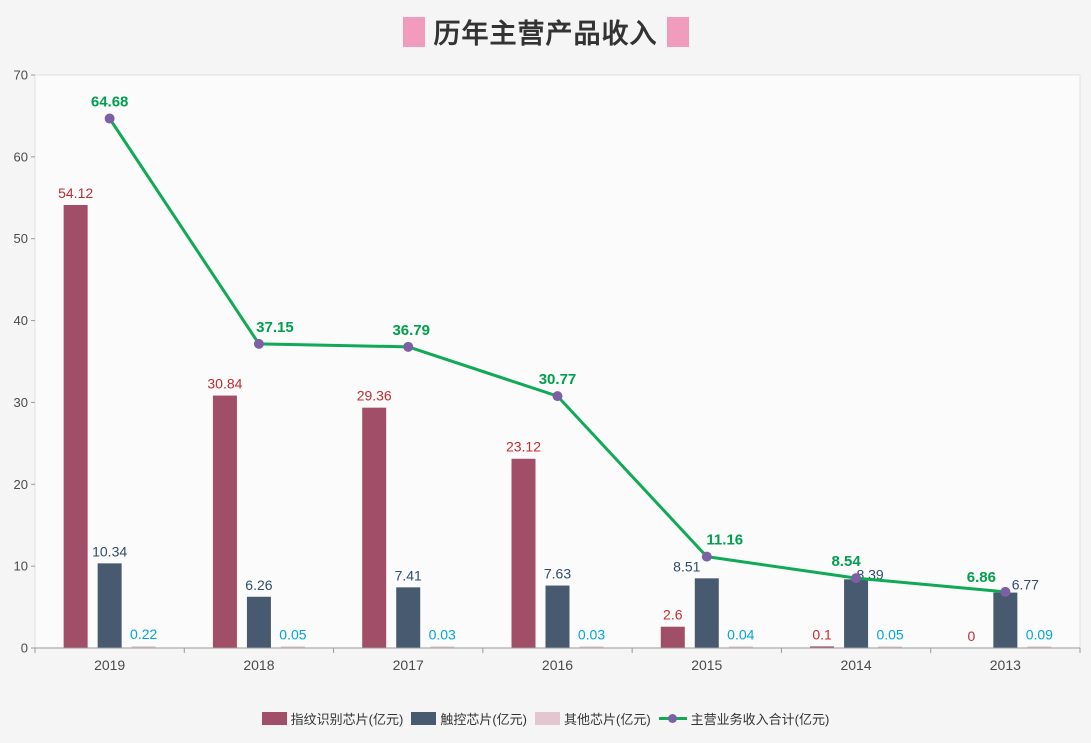  I want to click on bar-value-label: 0.1, so click(822, 634).